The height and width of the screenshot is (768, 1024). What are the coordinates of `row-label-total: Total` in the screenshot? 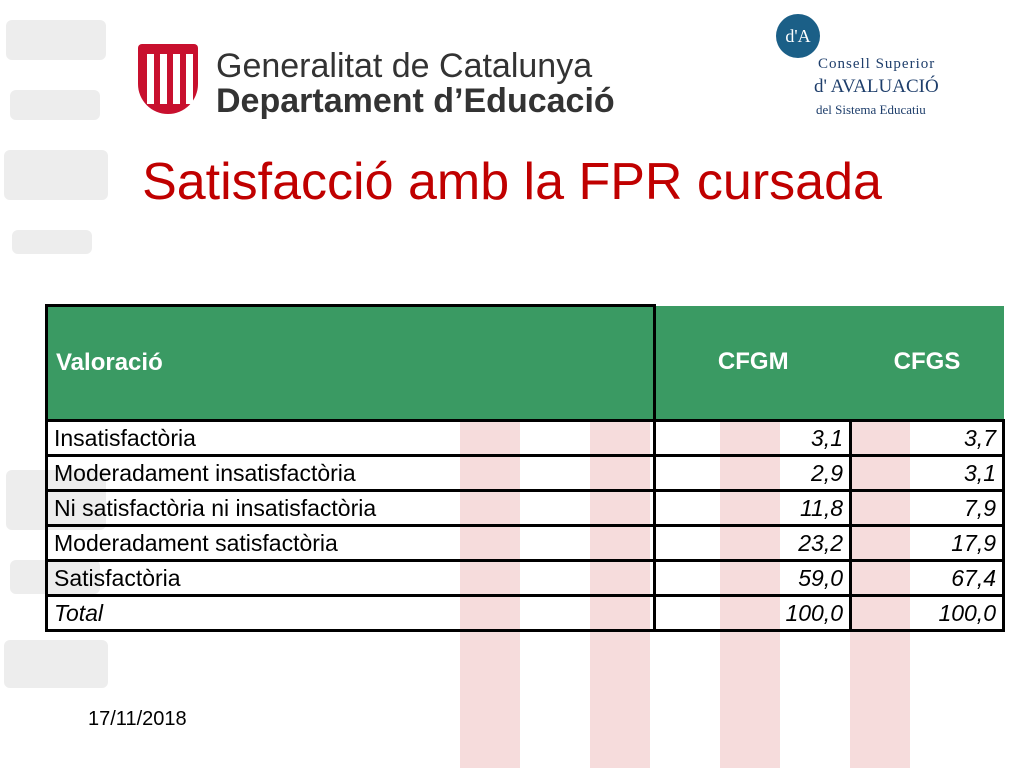 It's located at (350, 613).